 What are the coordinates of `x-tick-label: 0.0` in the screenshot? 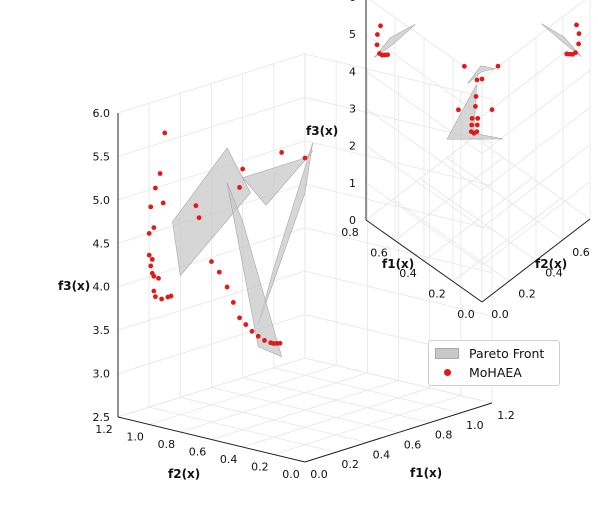 It's located at (319, 474).